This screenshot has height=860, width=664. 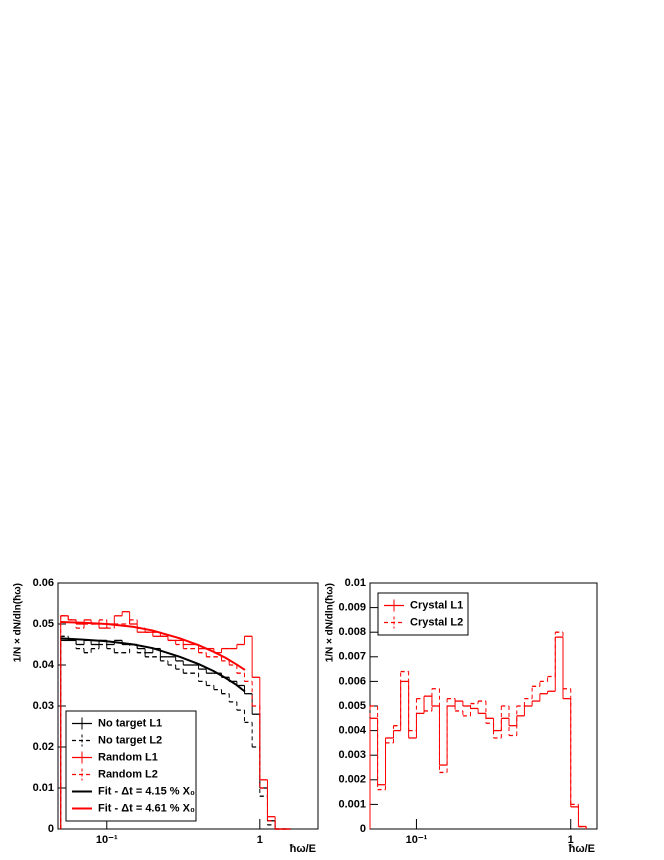 I want to click on legend-label: No target L1, so click(x=130, y=723).